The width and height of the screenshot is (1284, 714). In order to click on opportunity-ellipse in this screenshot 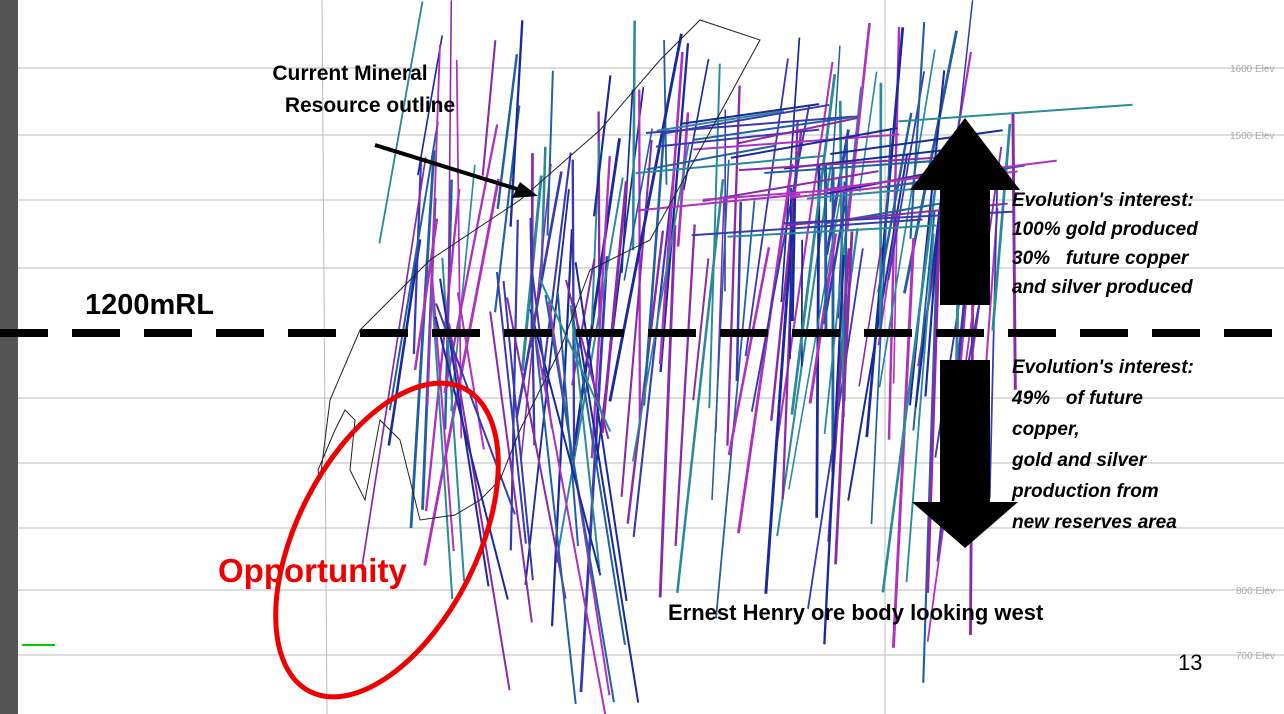, I will do `click(387, 540)`.